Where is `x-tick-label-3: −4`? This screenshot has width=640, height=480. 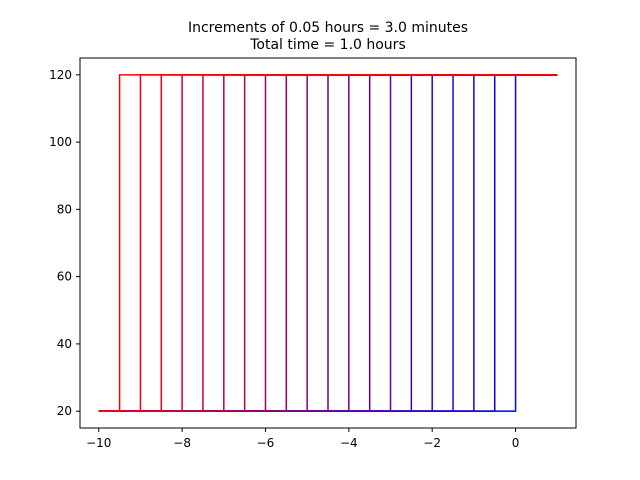
x-tick-label-3: −4 is located at coordinates (349, 443).